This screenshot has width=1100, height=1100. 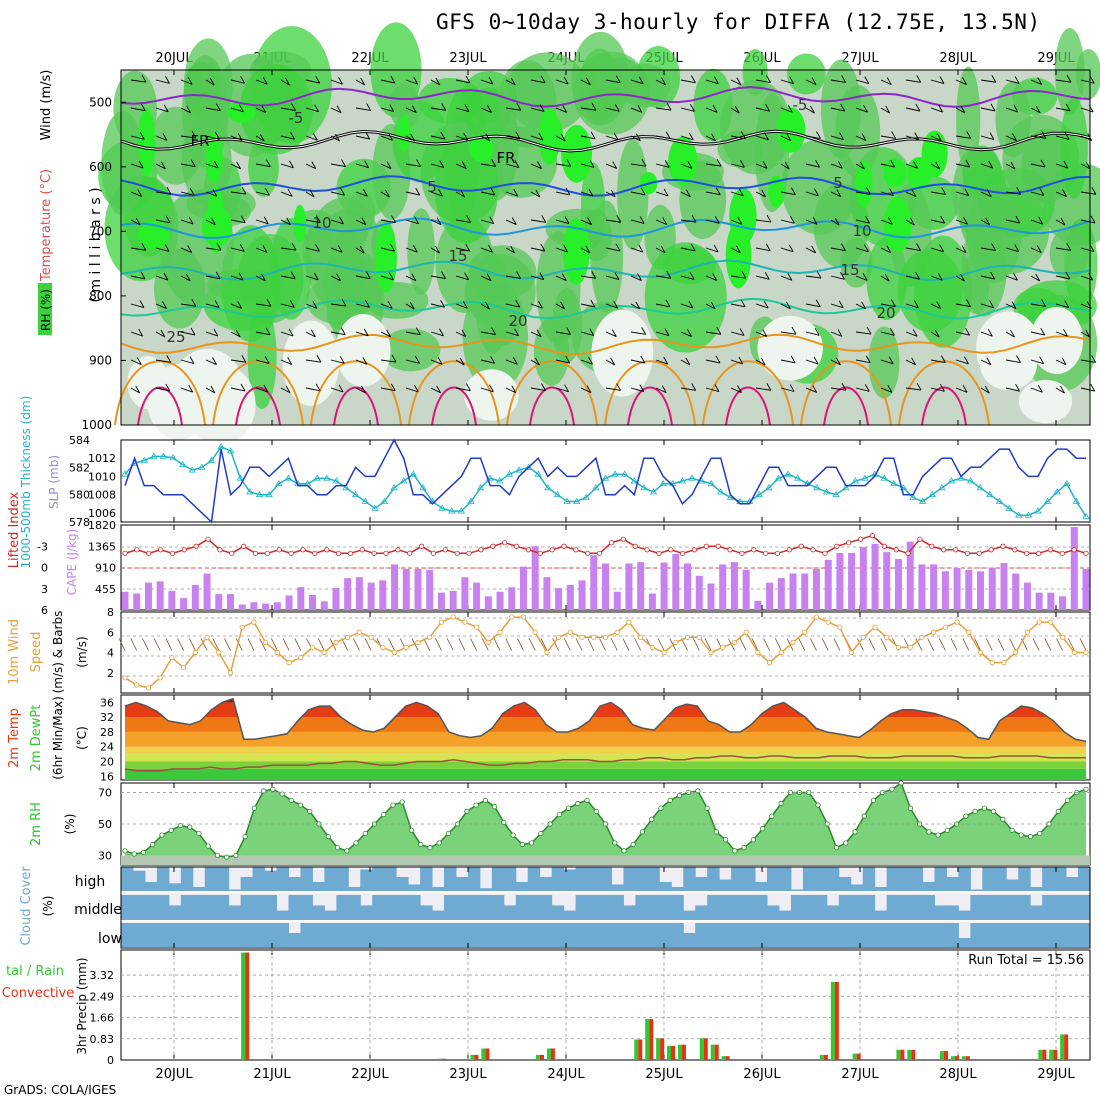 What do you see at coordinates (110, 612) in the screenshot?
I see `y-tick-label: 8` at bounding box center [110, 612].